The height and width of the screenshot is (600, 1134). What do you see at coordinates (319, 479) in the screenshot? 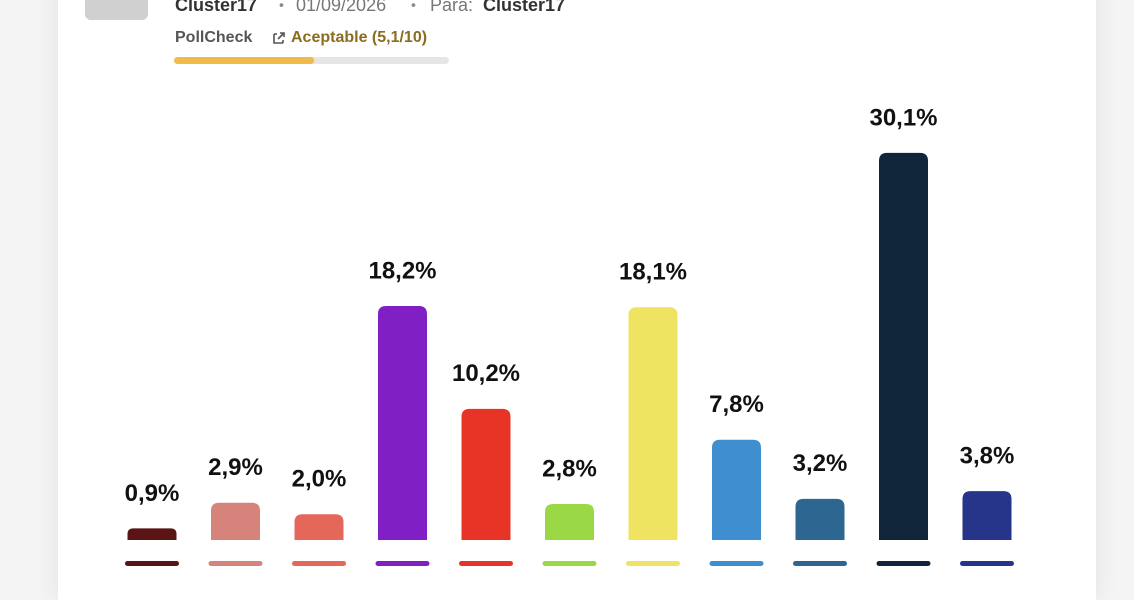
I see `value-label: 2,0%` at bounding box center [319, 479].